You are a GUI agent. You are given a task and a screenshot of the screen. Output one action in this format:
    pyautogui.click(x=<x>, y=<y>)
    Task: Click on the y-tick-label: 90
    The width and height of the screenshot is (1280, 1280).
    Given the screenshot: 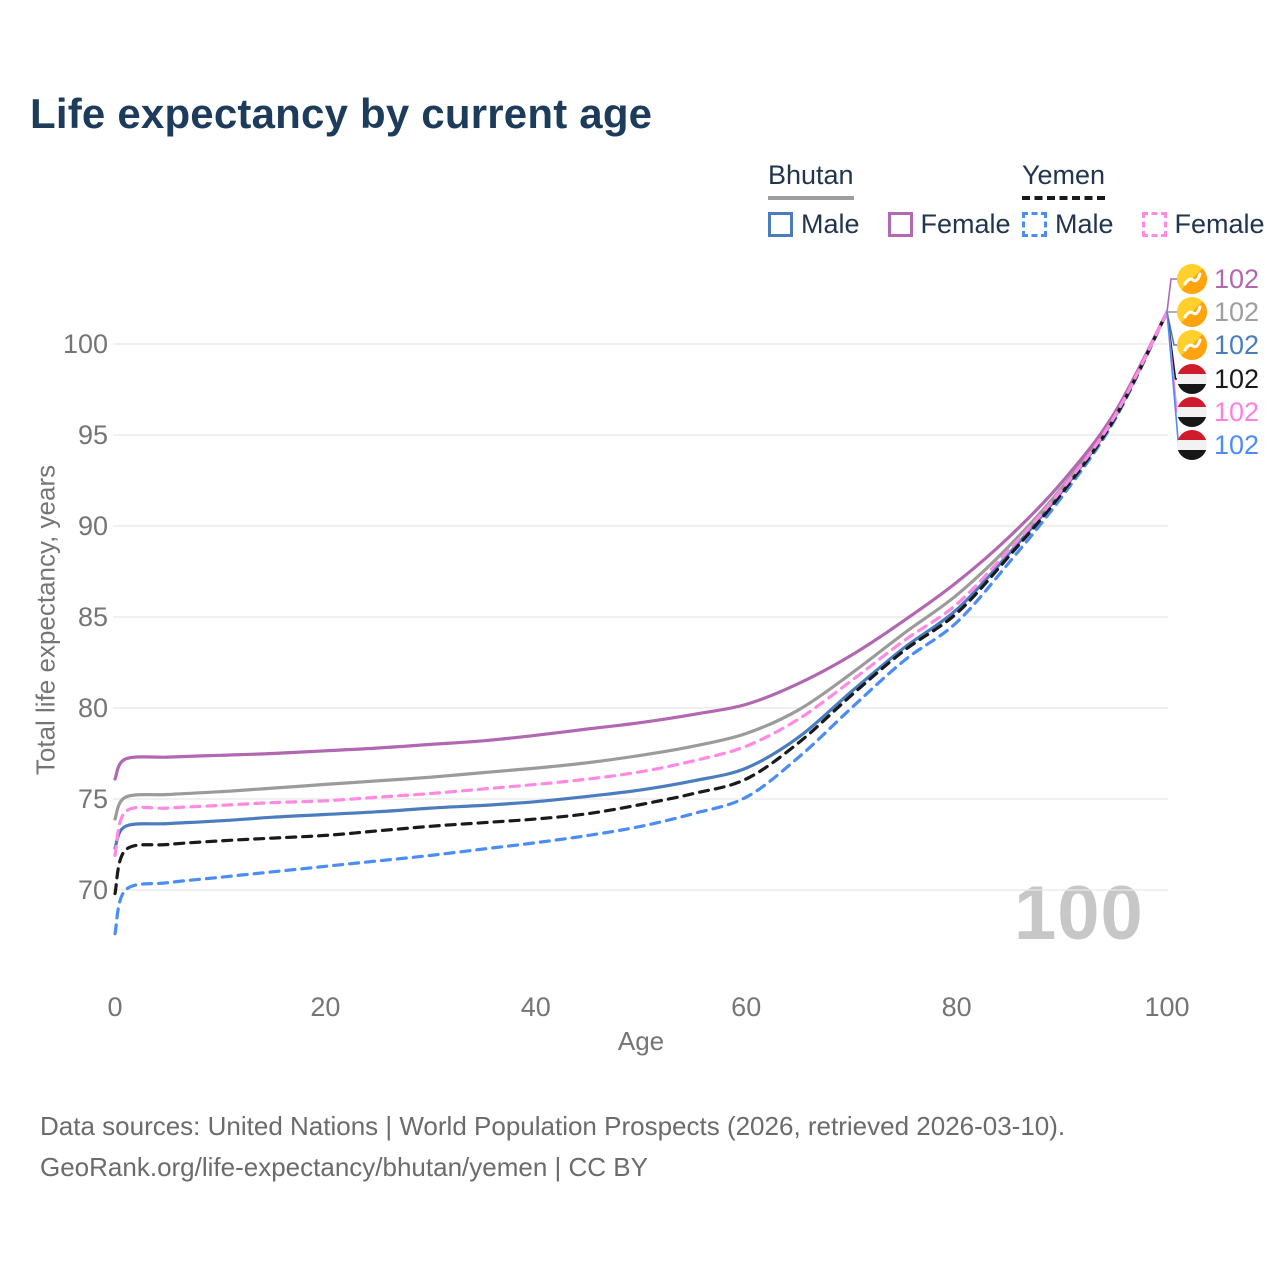 What is the action you would take?
    pyautogui.click(x=93, y=526)
    